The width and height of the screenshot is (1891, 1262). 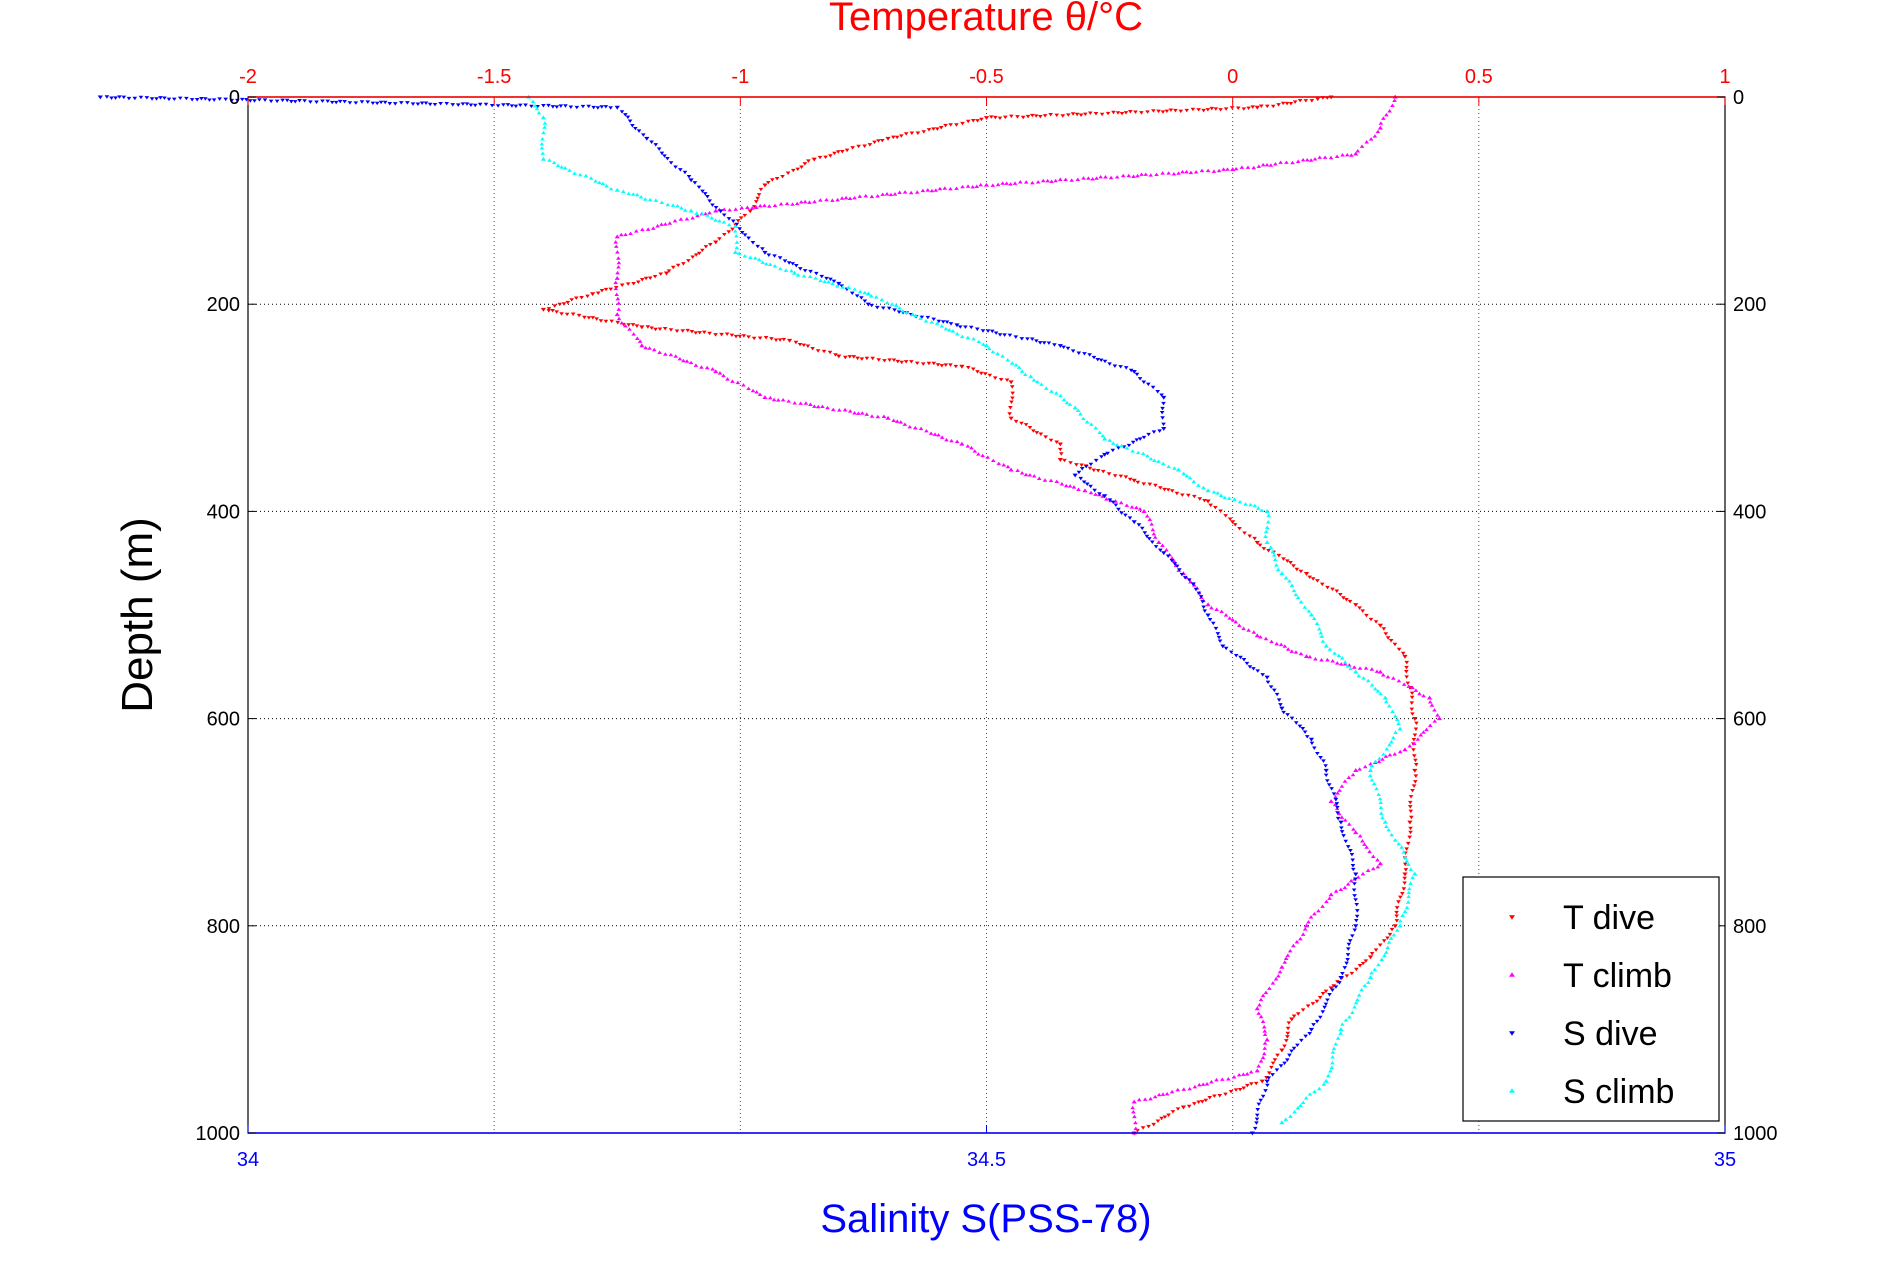 I want to click on y-axis-tick-label-right: 1000, so click(x=1755, y=1134).